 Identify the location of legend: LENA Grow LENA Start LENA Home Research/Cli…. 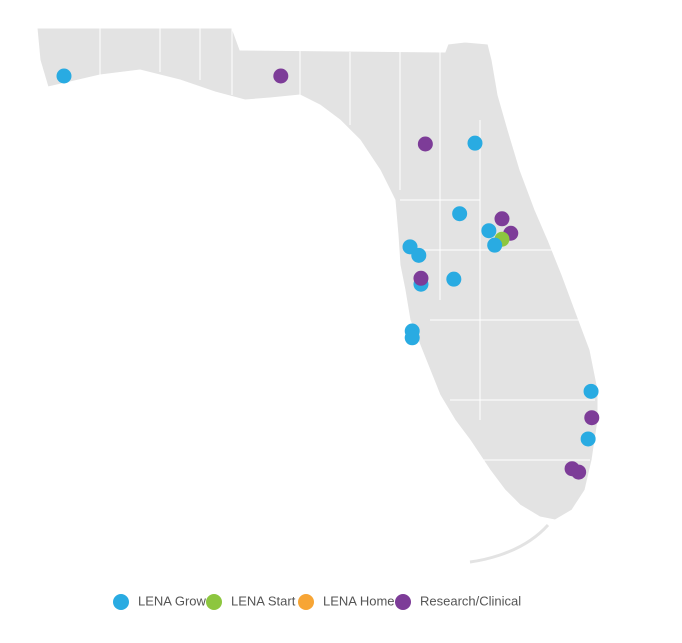
(317, 601).